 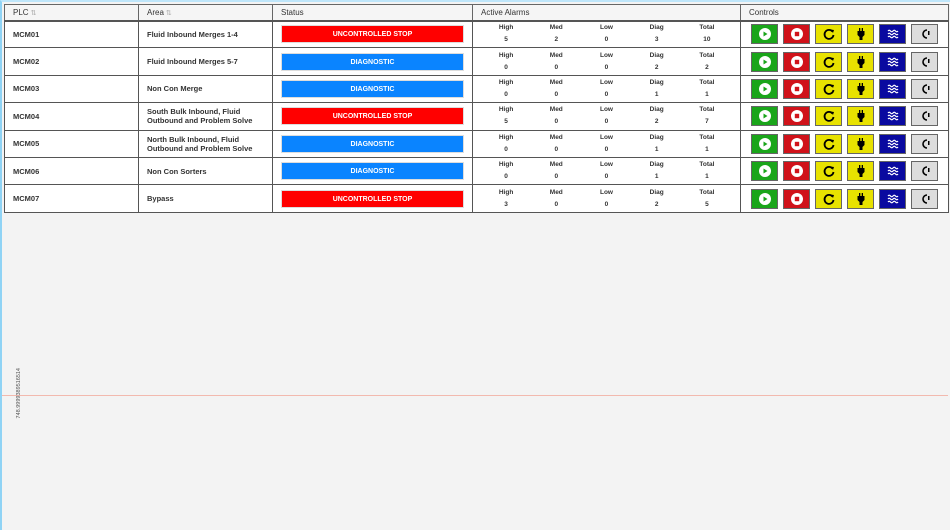 What do you see at coordinates (71, 171) in the screenshot?
I see `plc-cell: MCM06` at bounding box center [71, 171].